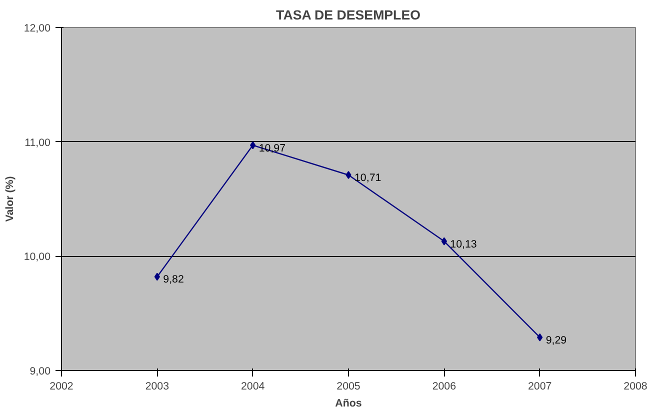 The image size is (660, 412). What do you see at coordinates (157, 386) in the screenshot?
I see `x-tick-label: 2003` at bounding box center [157, 386].